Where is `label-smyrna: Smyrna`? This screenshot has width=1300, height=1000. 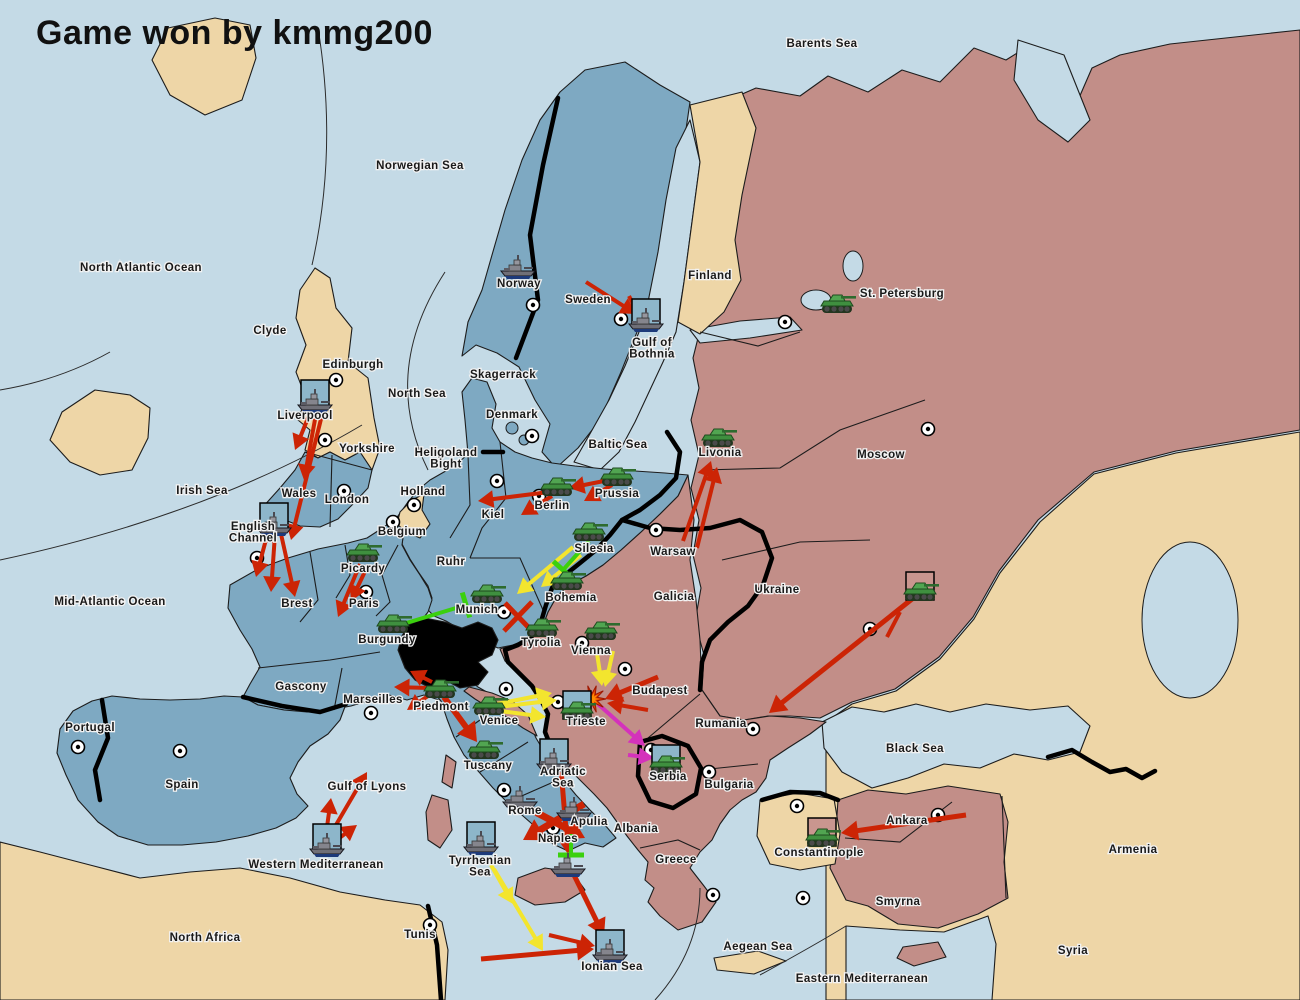 label-smyrna: Smyrna is located at coordinates (898, 902).